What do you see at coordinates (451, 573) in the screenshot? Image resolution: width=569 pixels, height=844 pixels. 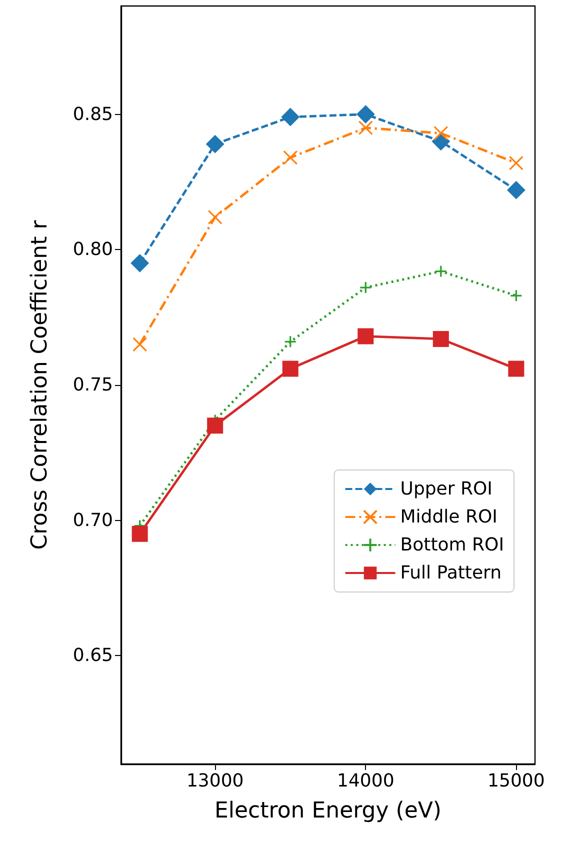 I see `legend-label: Full Pattern` at bounding box center [451, 573].